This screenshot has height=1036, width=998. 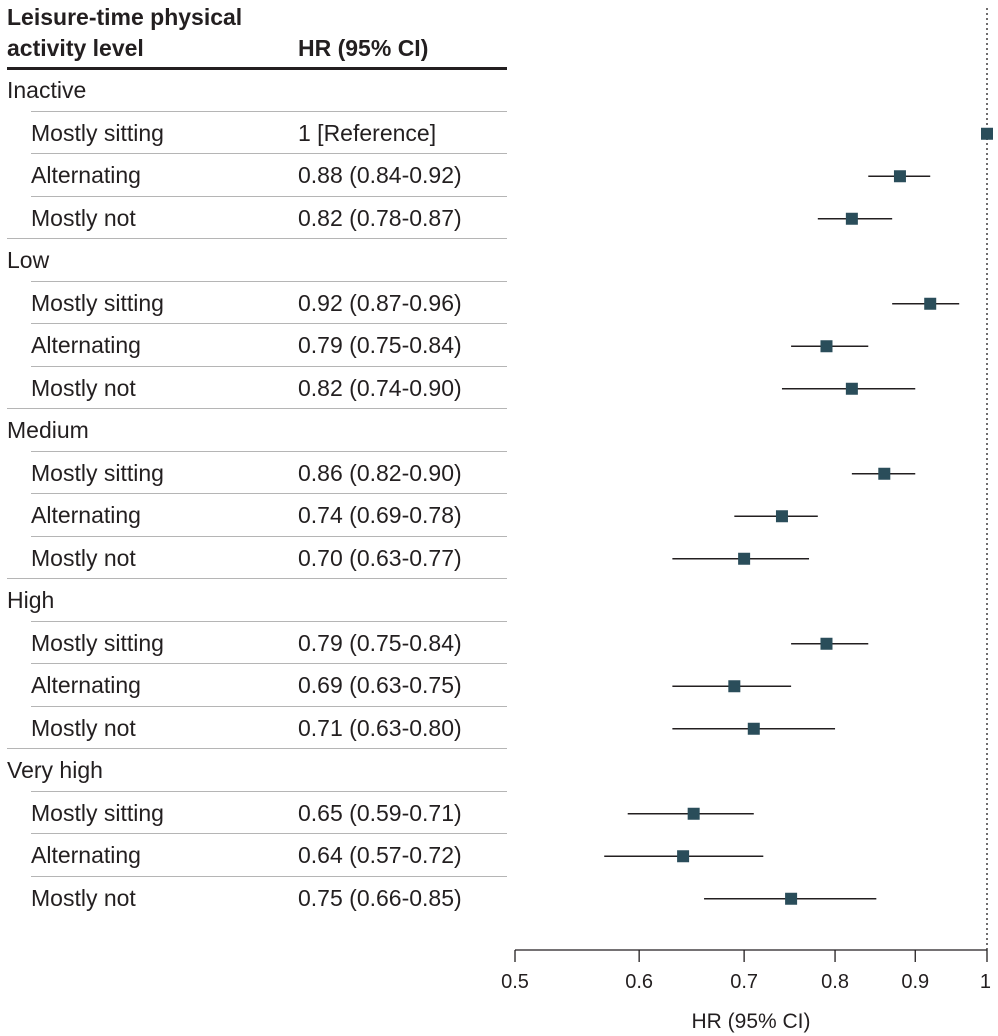 What do you see at coordinates (257, 854) in the screenshot?
I see `table-row: Alternating 0.64 (0.57-0.72)` at bounding box center [257, 854].